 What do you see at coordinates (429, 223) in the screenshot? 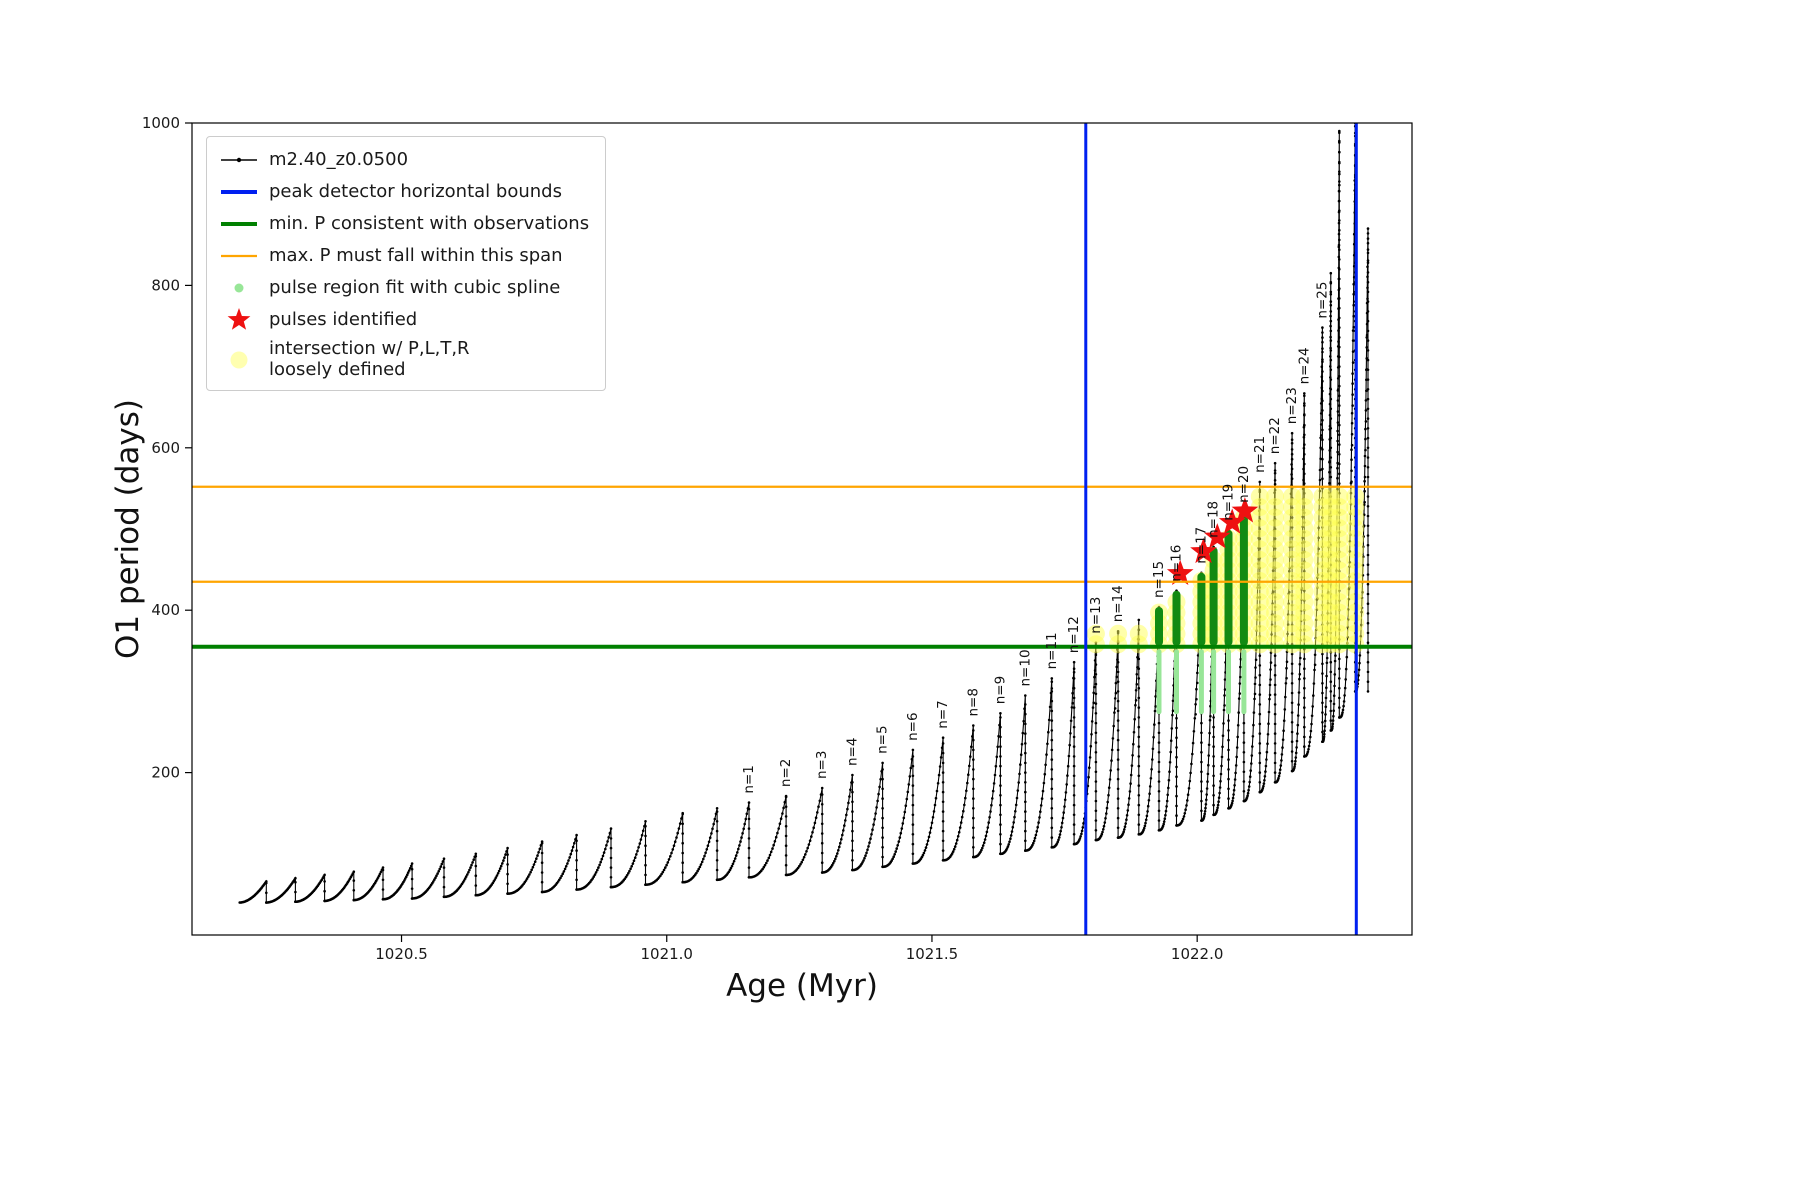
I see `legend-label-2: min. P consistent with observations` at bounding box center [429, 223].